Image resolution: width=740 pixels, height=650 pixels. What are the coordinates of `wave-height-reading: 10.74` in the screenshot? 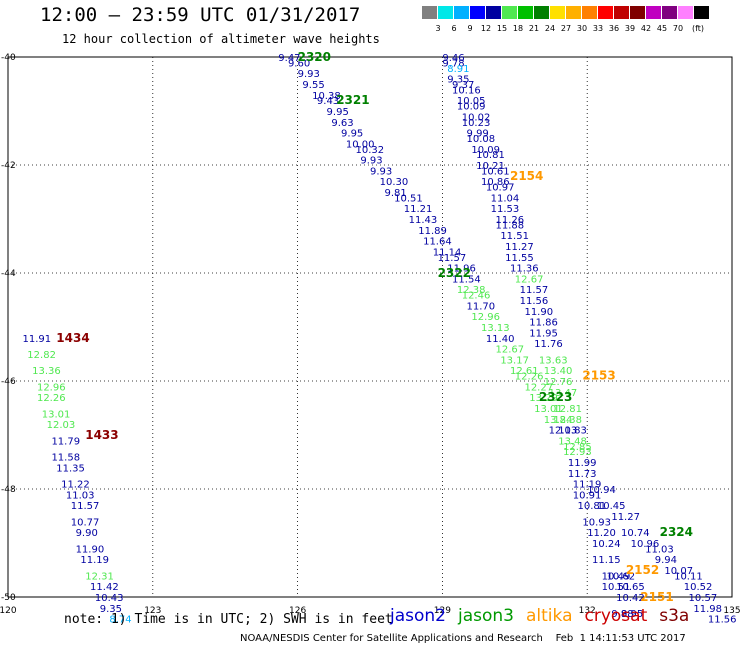 It's located at (635, 533).